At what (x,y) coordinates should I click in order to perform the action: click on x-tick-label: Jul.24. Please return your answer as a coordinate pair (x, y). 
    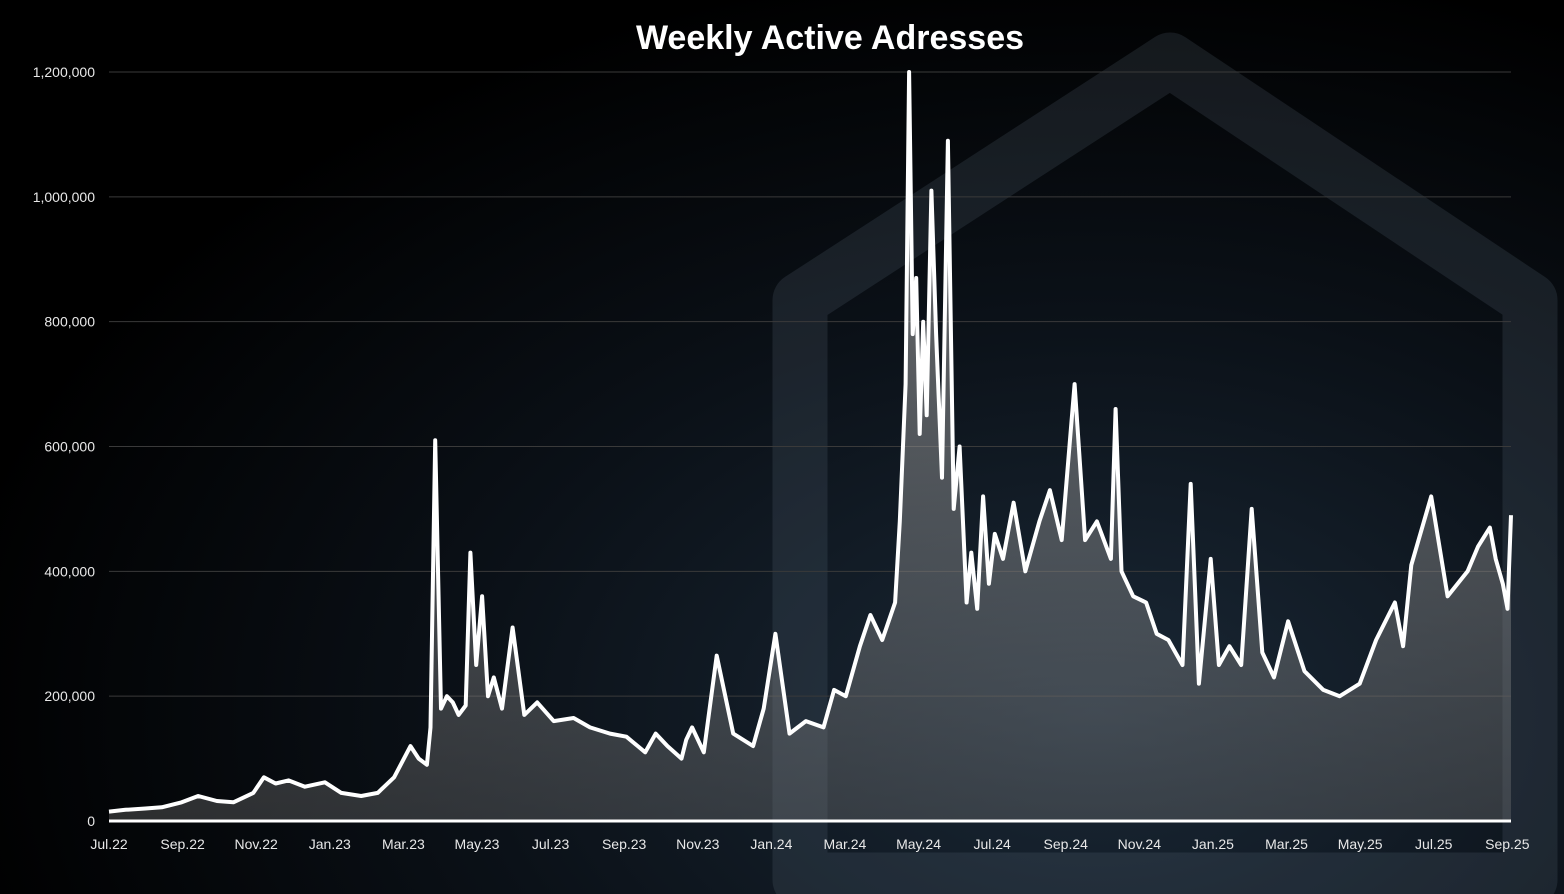
    Looking at the image, I should click on (992, 844).